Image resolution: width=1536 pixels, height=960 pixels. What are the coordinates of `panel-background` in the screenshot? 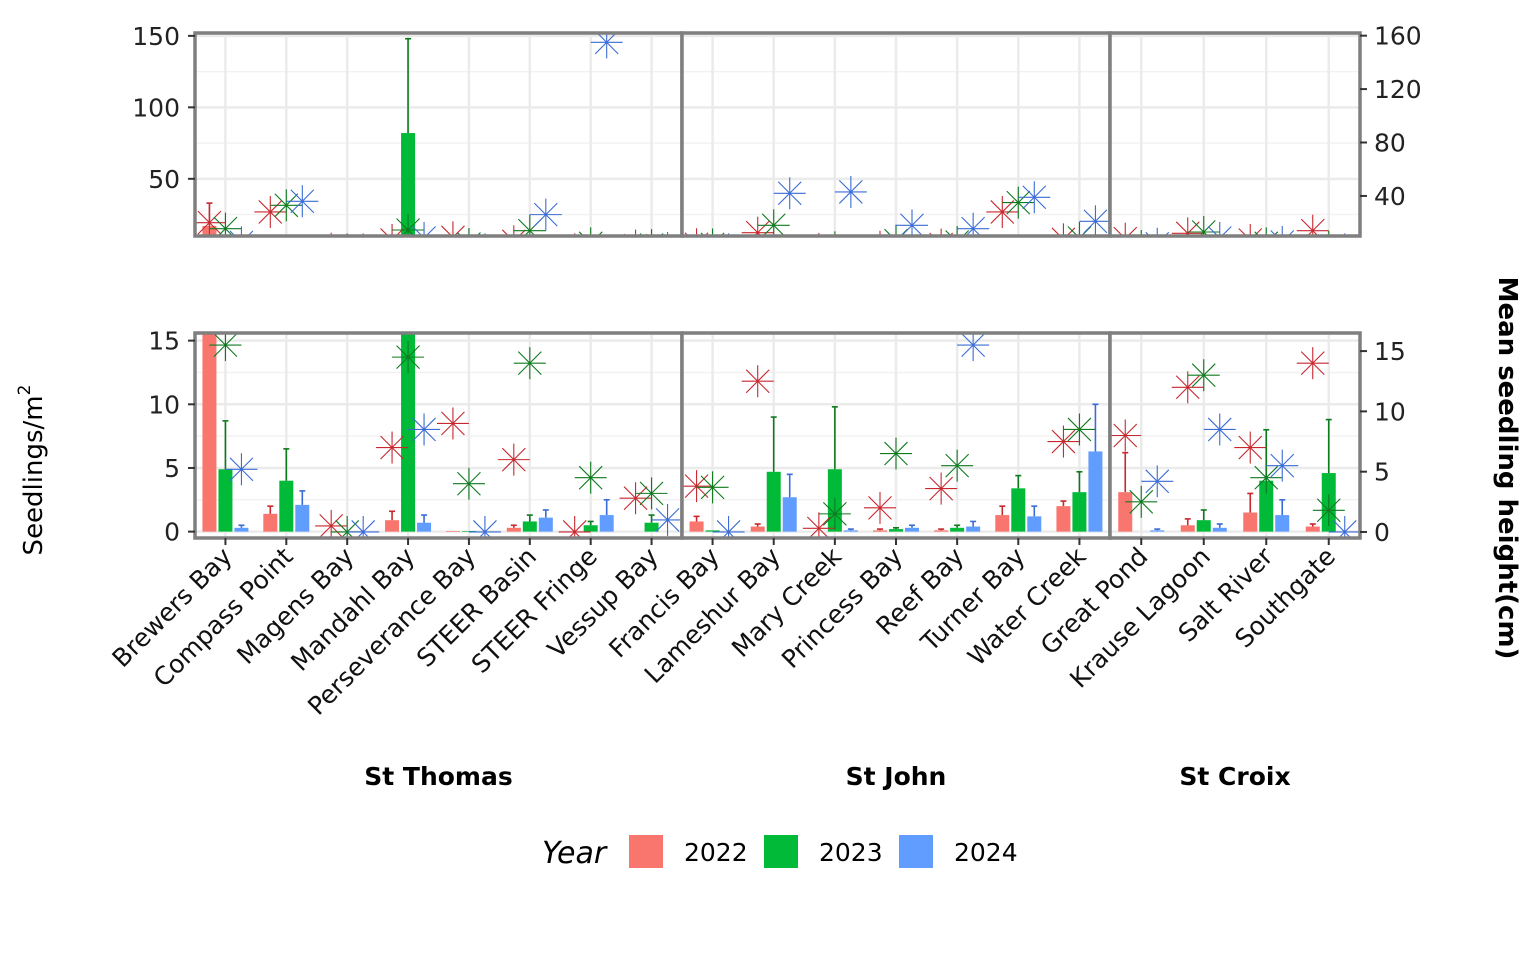 It's located at (438, 134).